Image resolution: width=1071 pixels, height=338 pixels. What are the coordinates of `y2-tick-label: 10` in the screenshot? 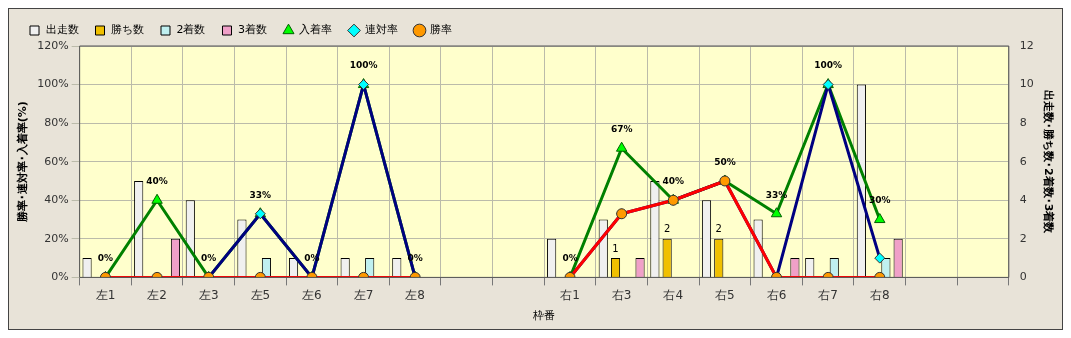 It's located at (1026, 84).